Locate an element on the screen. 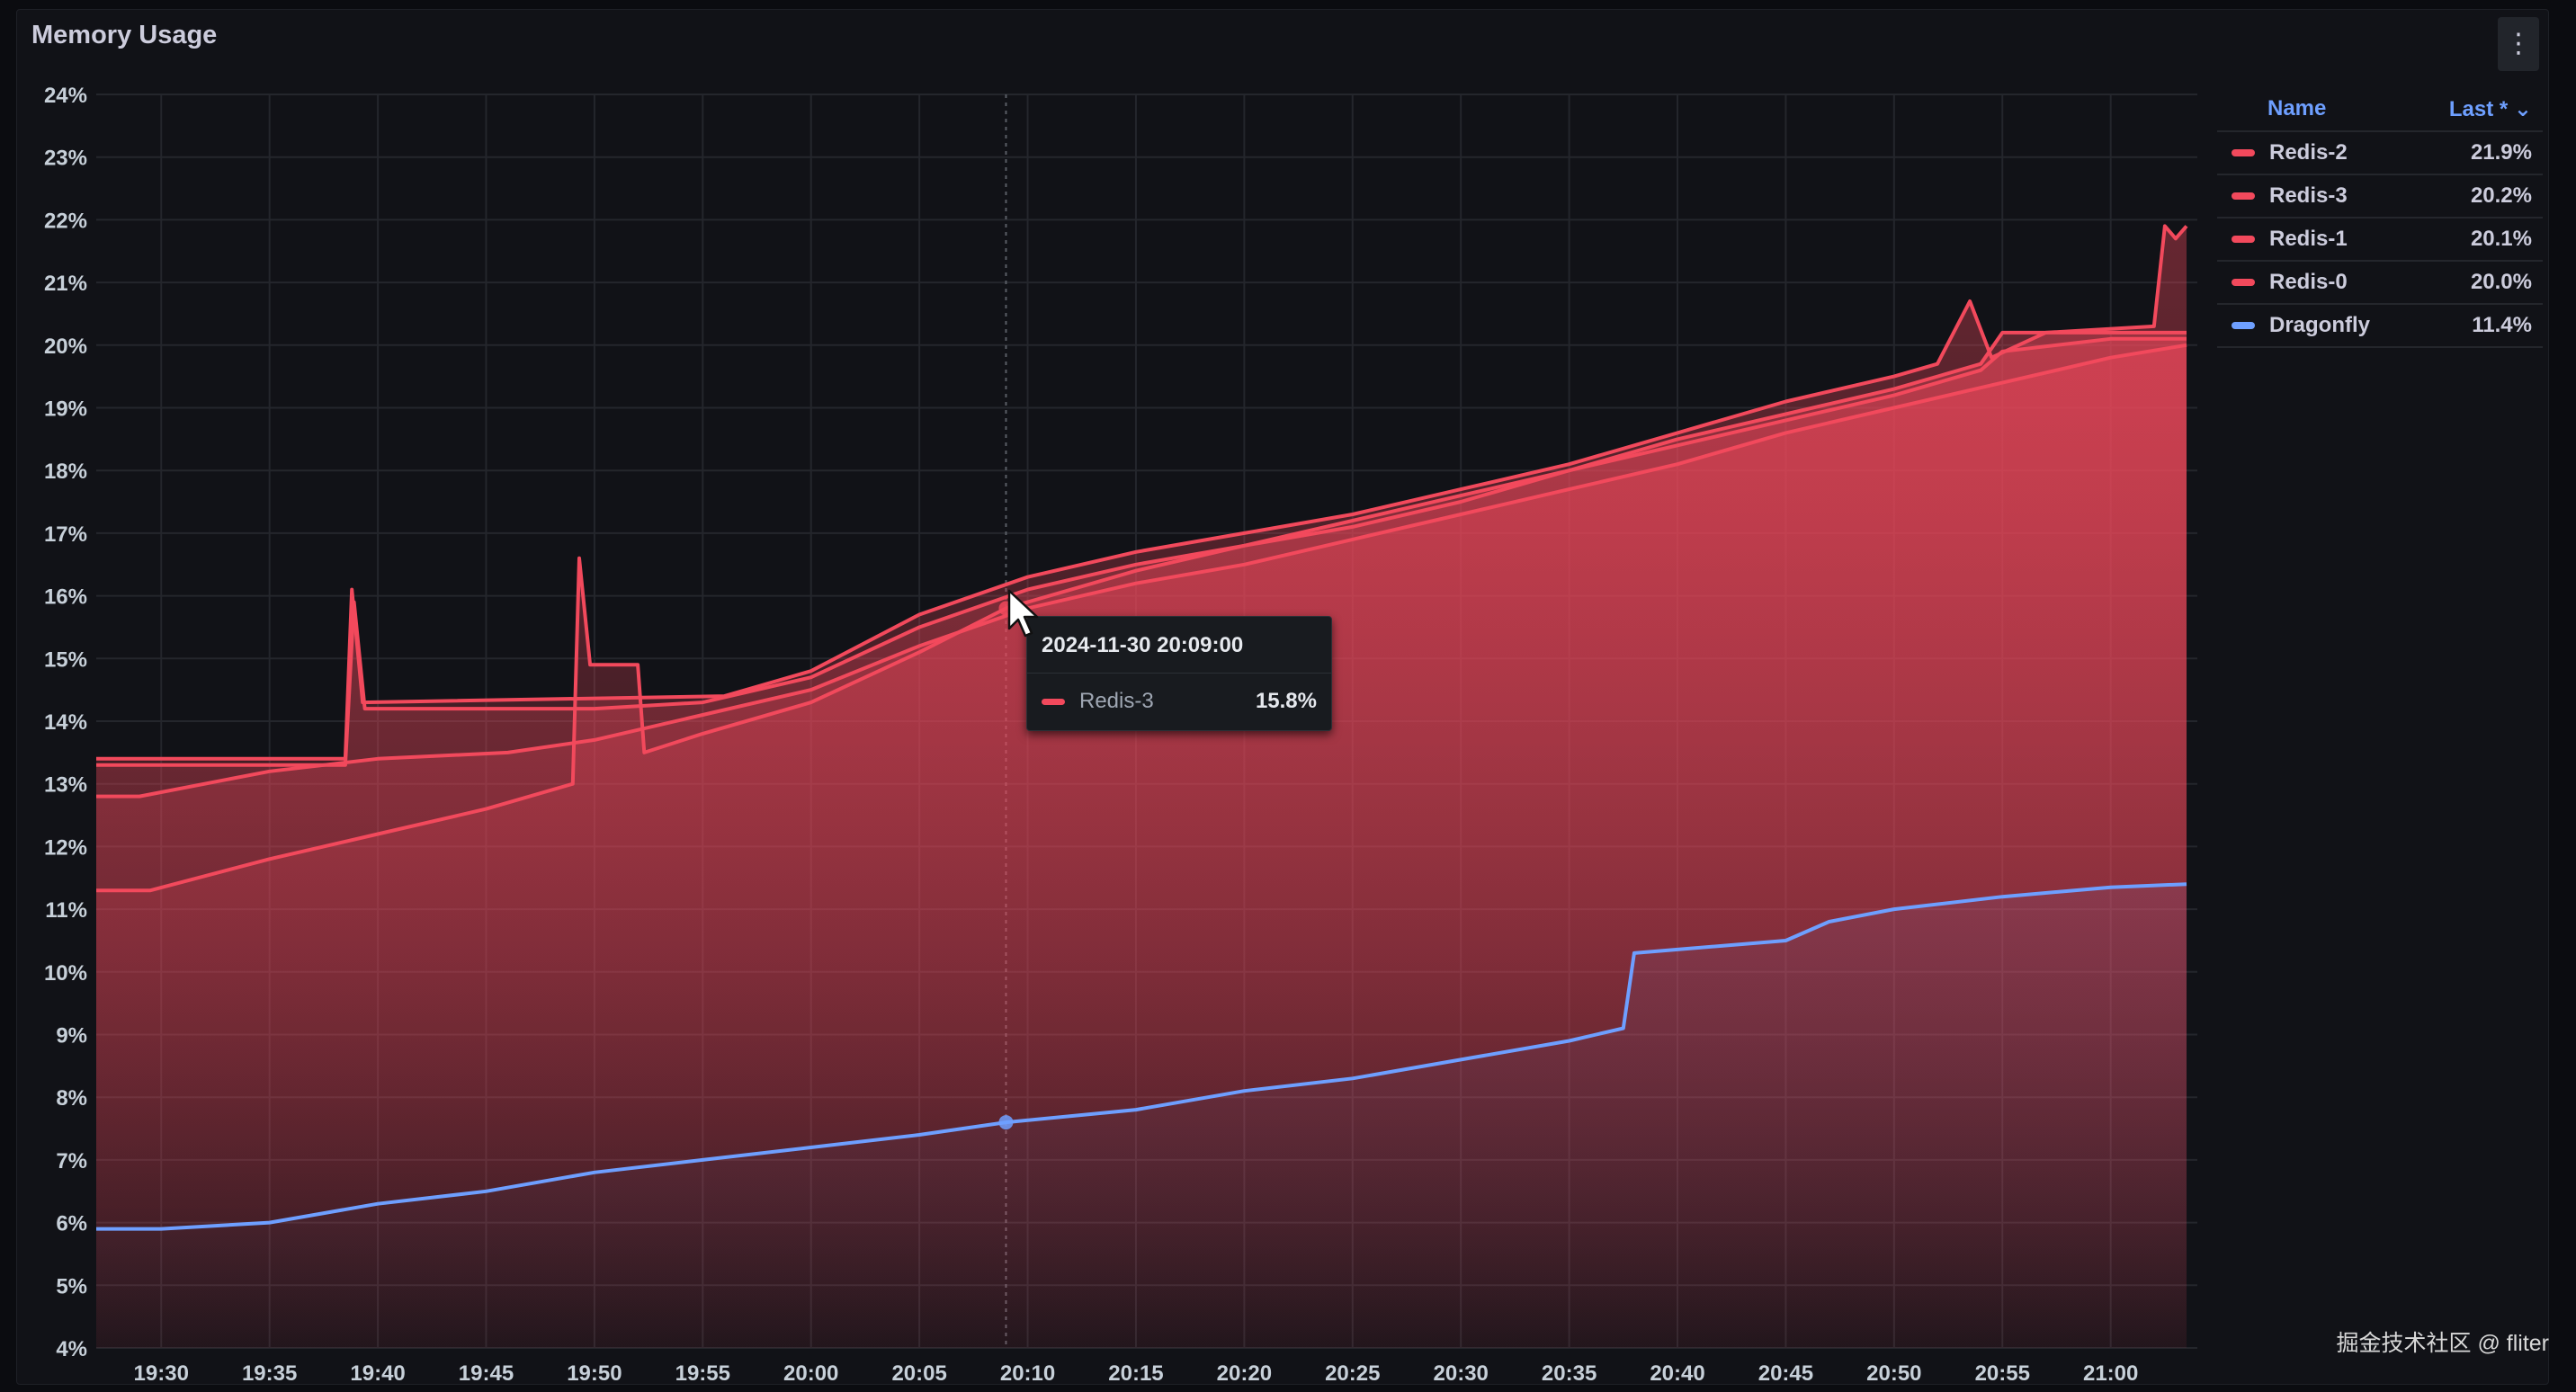 The height and width of the screenshot is (1392, 2576). legend-item-name: Dragonfly is located at coordinates (2320, 325).